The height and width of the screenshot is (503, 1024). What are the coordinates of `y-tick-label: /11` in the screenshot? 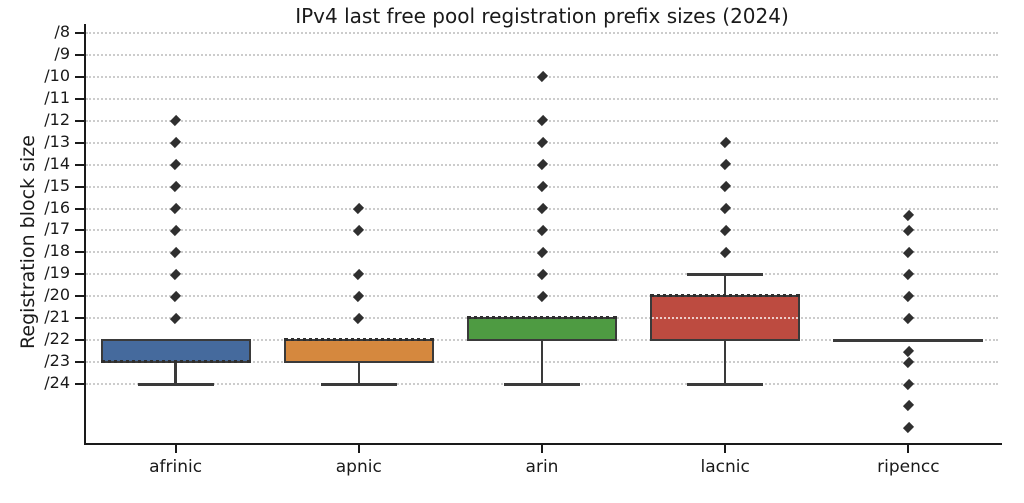 It's located at (57, 97).